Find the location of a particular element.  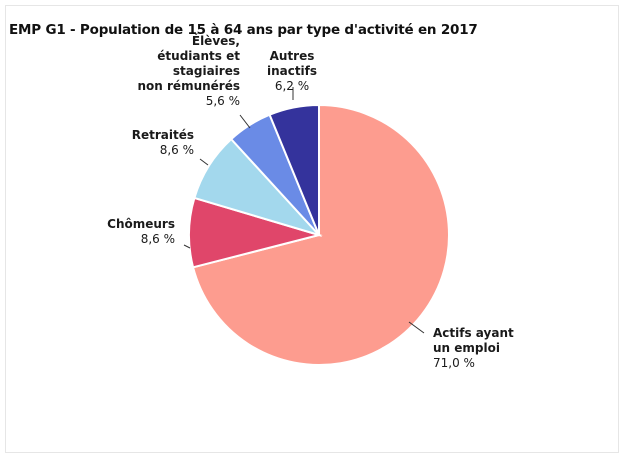

slice-label-name: non rémunérés is located at coordinates (189, 86).